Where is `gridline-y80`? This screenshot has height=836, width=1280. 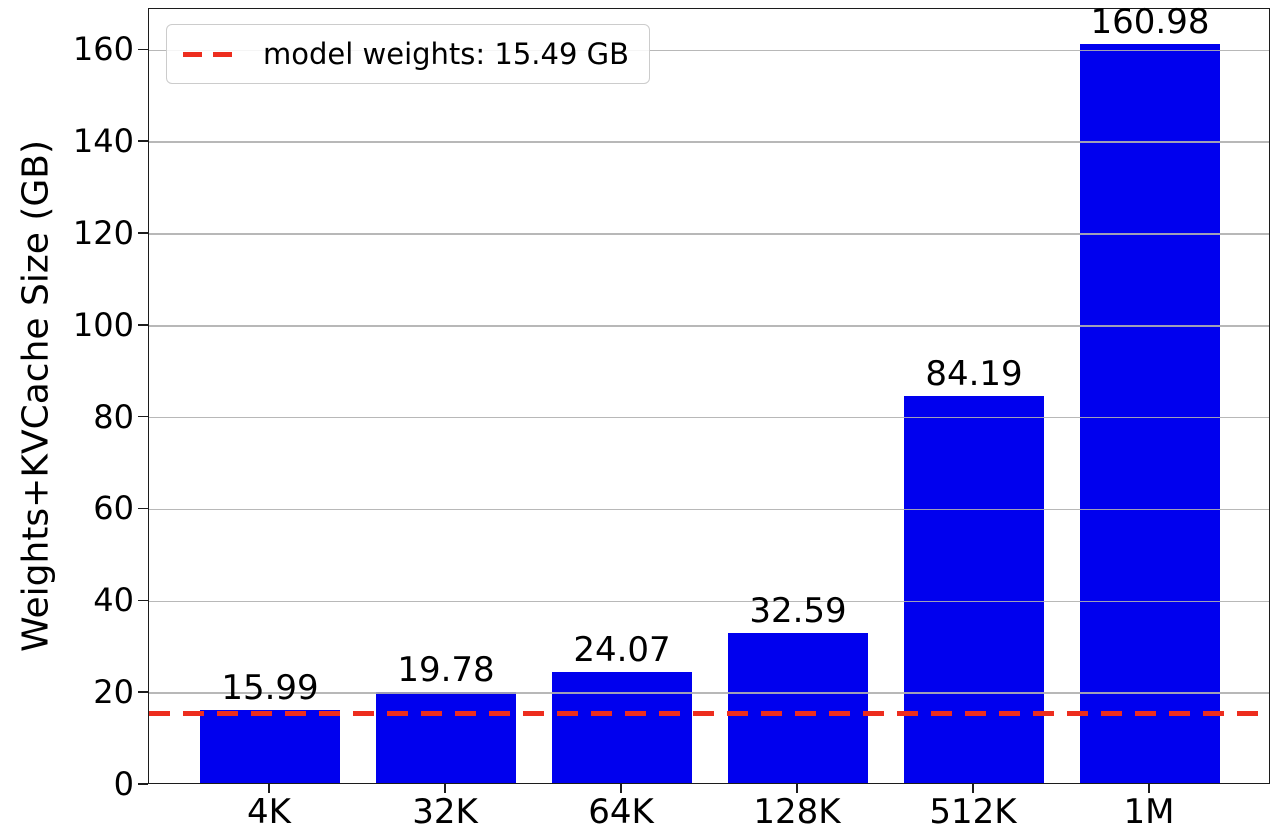
gridline-y80 is located at coordinates (709, 417).